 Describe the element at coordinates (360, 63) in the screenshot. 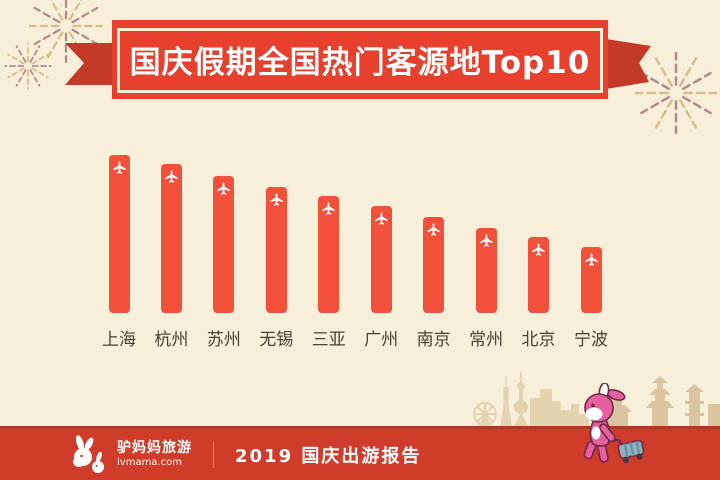

I see `page-title: 国庆假期全国热门客源地Top10` at that location.